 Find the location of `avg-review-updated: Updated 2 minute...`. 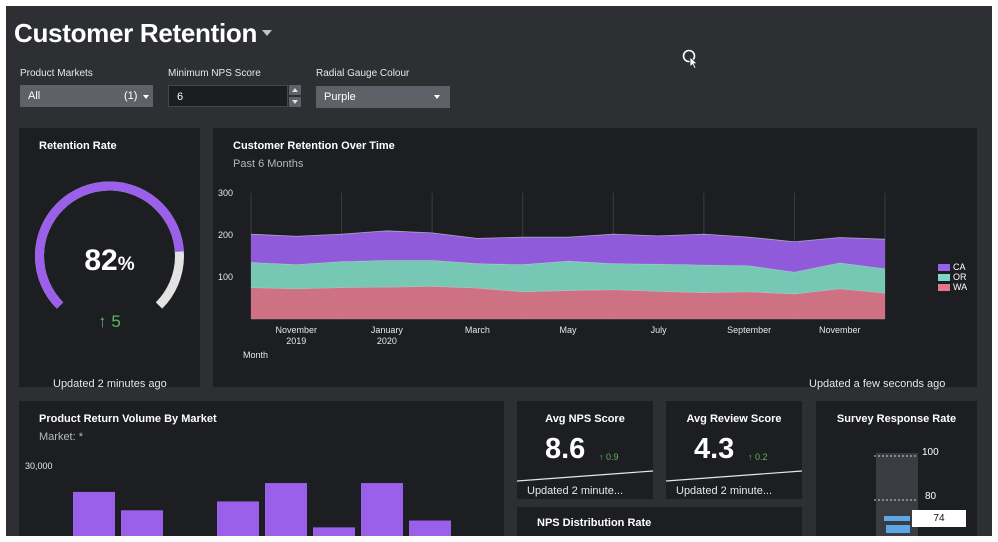

avg-review-updated: Updated 2 minute... is located at coordinates (724, 491).